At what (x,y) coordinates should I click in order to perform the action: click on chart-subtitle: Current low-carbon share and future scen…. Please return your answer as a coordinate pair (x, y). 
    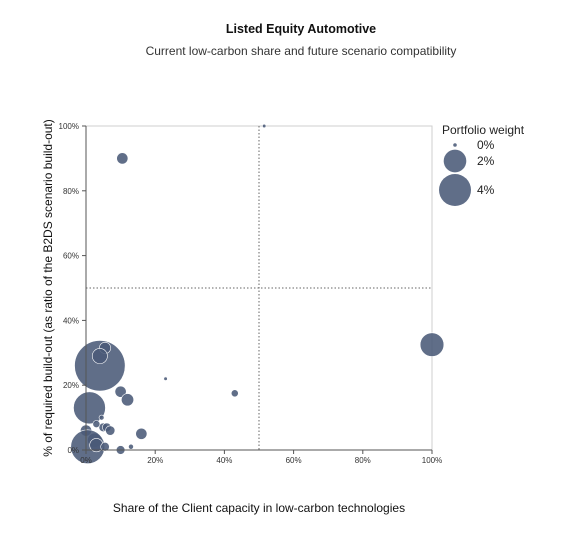
    Looking at the image, I should click on (301, 51).